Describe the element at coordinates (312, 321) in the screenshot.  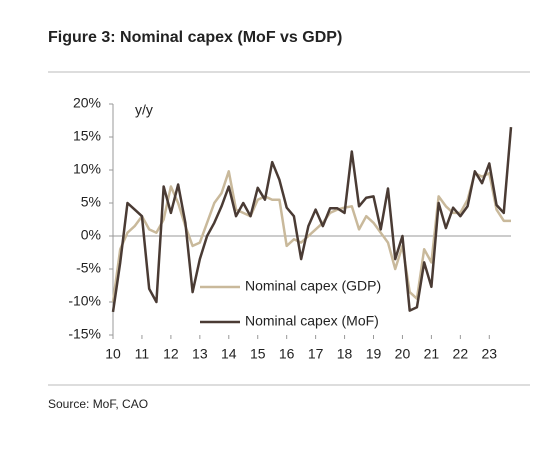
I see `legend-label: Nominal capex (MoF)` at that location.